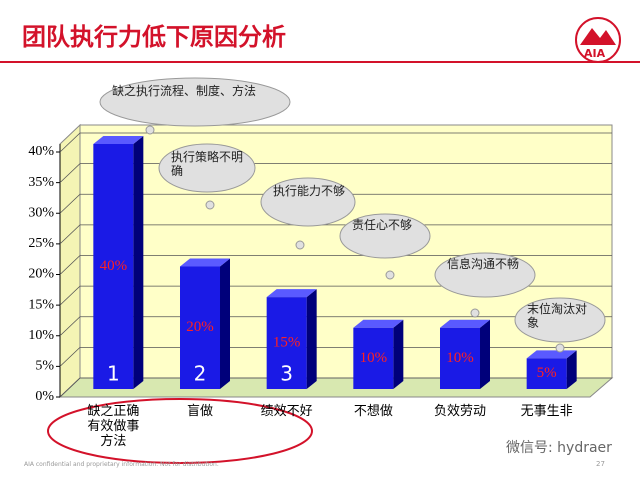 This screenshot has height=480, width=640. I want to click on y-tick-label: 40%, so click(41, 151).